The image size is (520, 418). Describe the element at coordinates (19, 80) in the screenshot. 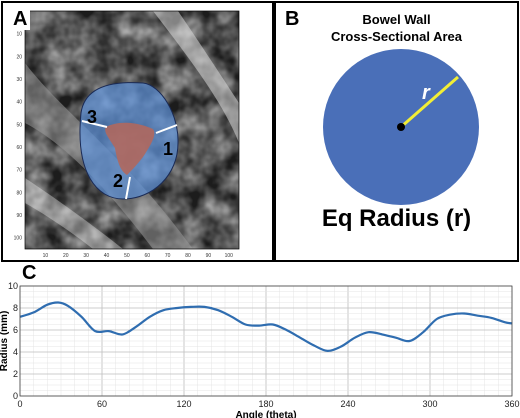

I see `image-y-tick-label: 30` at that location.